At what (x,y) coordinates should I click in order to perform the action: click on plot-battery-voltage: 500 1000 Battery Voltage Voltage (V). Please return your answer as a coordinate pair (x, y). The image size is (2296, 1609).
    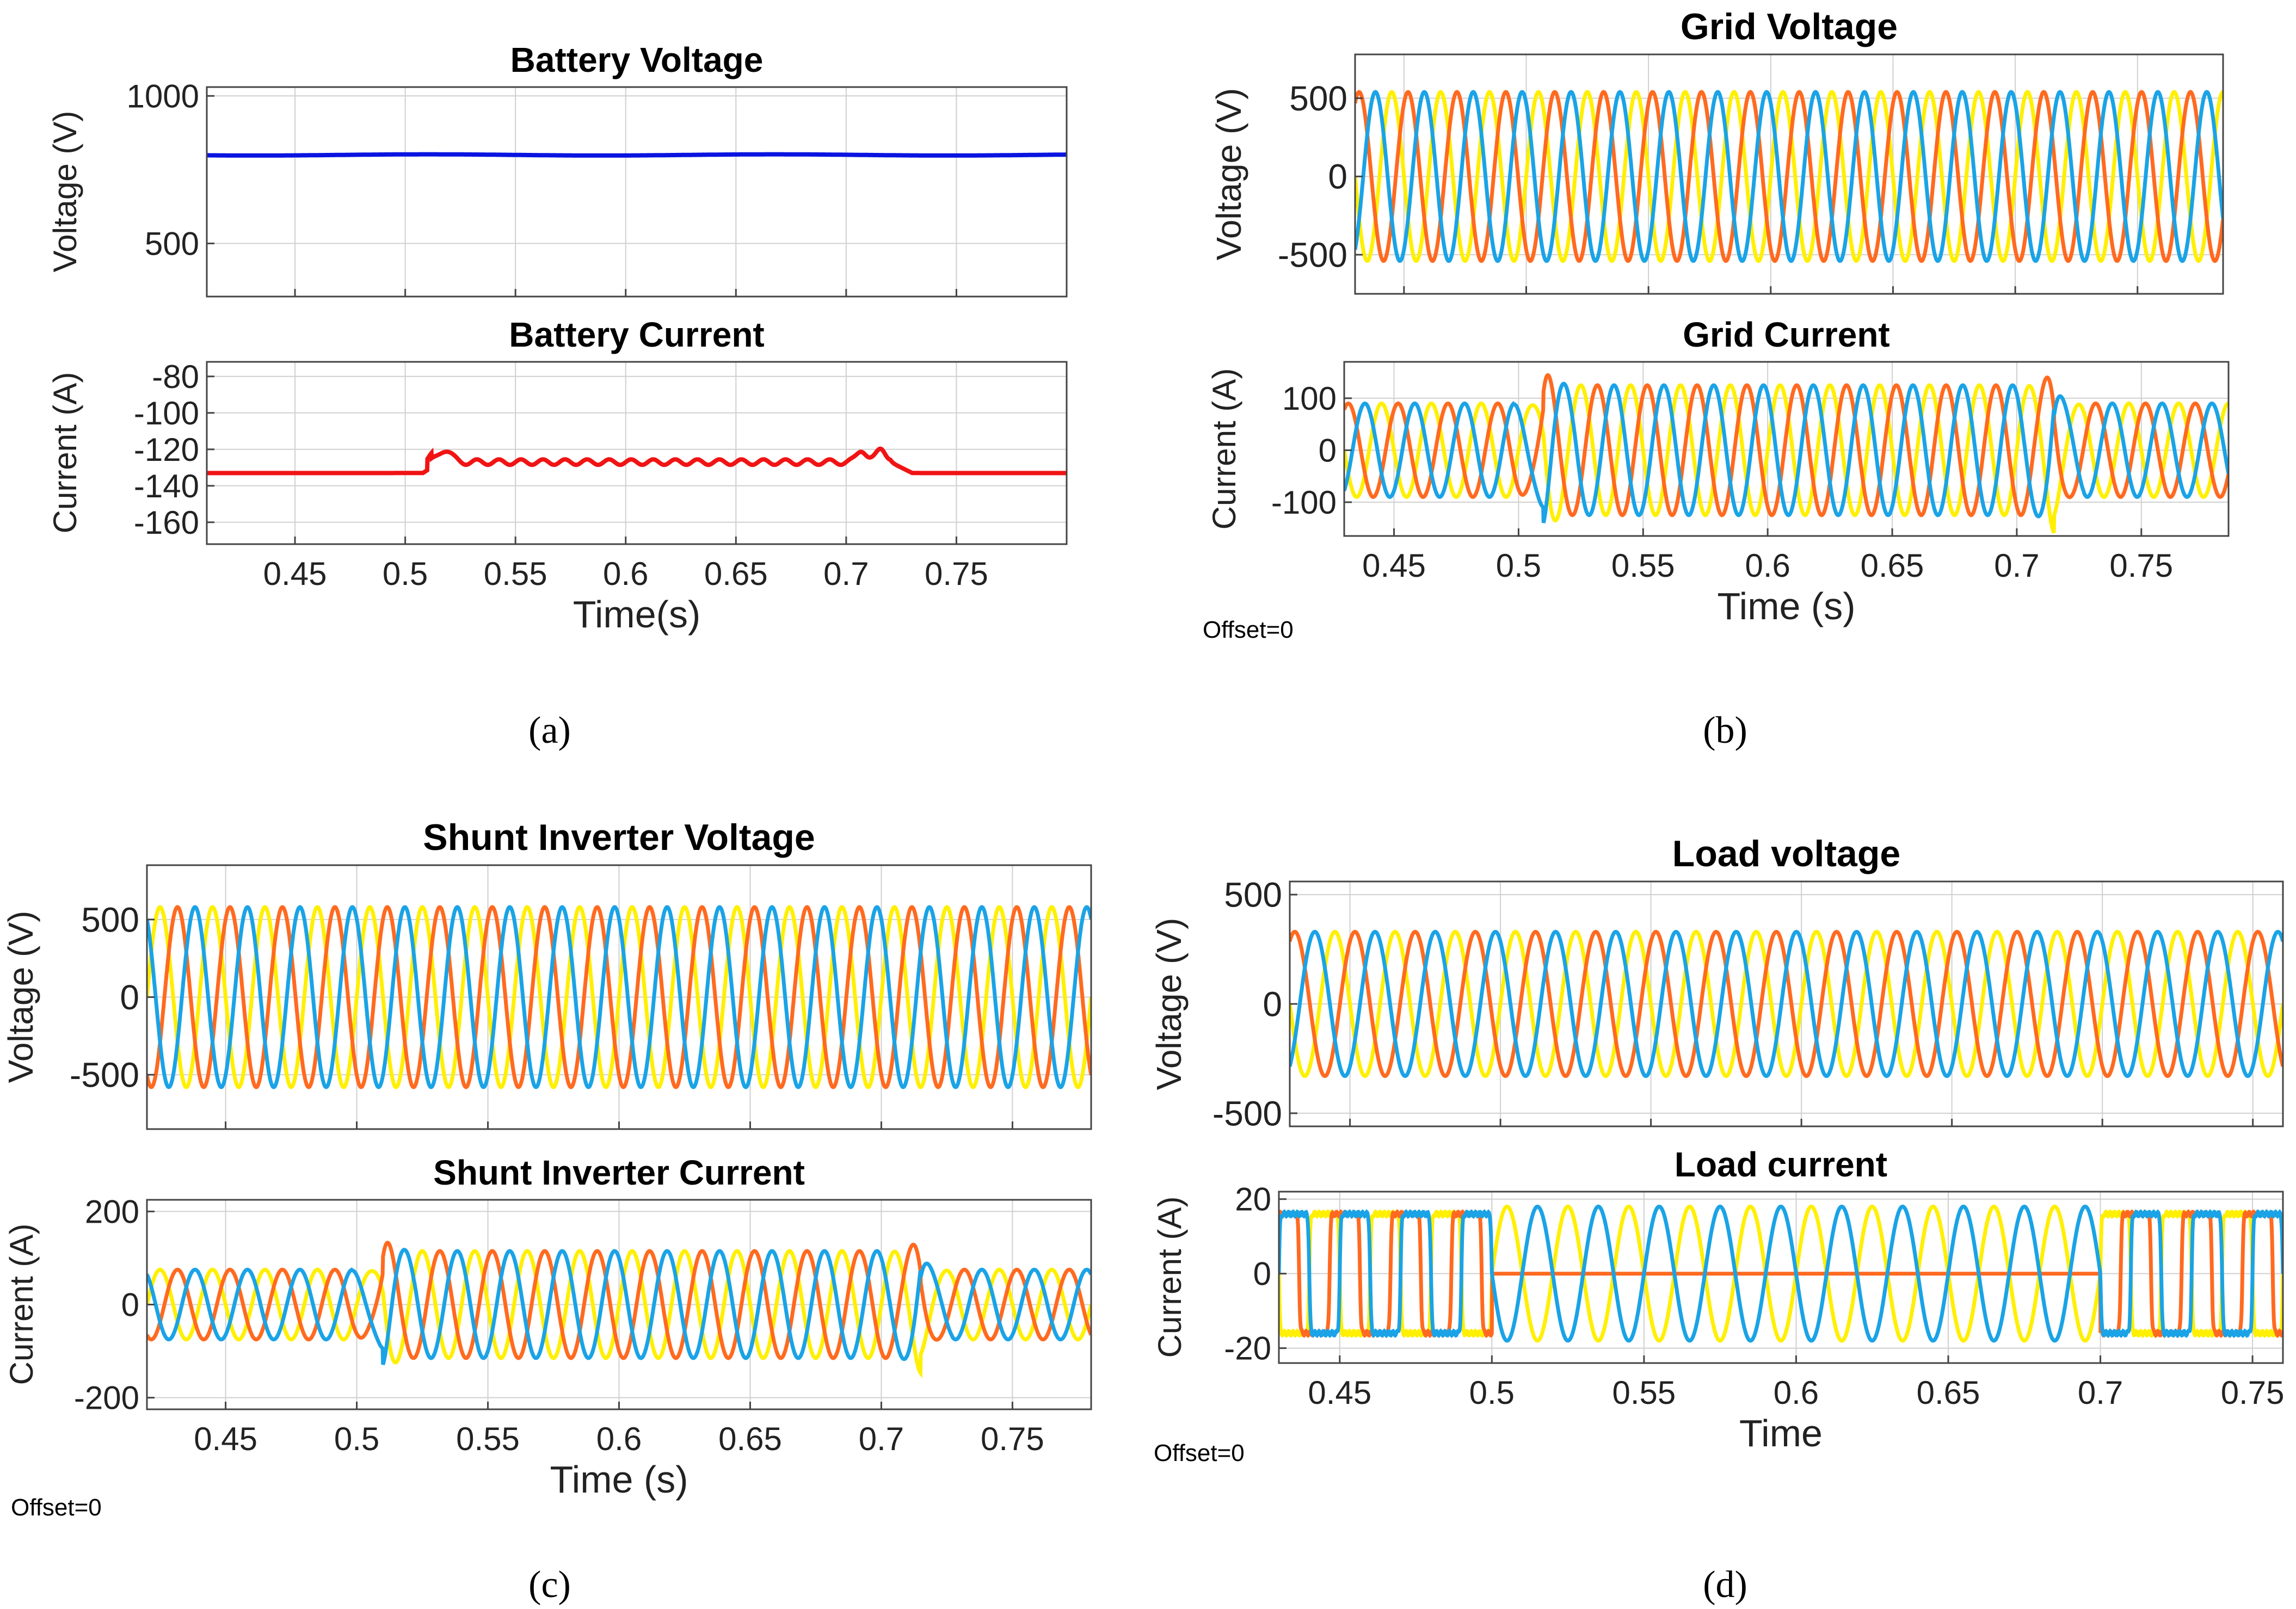
    Looking at the image, I should click on (557, 169).